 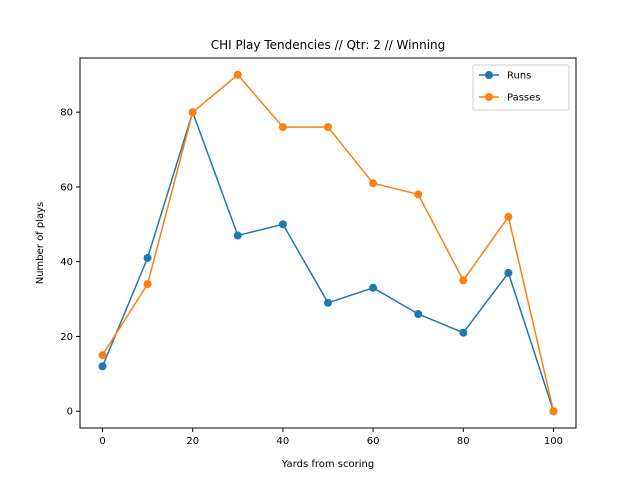 What do you see at coordinates (327, 464) in the screenshot?
I see `x-axis-label: Yards from scoring` at bounding box center [327, 464].